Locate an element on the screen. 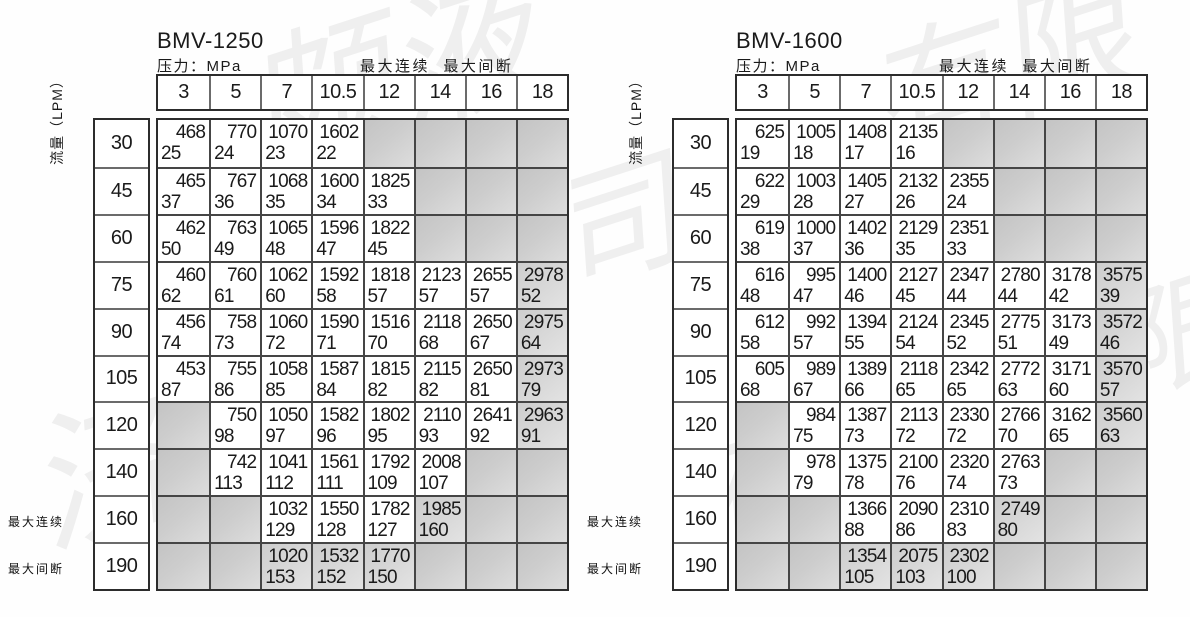 This screenshot has width=1190, height=617. table-cell: 989 67 is located at coordinates (814, 378).